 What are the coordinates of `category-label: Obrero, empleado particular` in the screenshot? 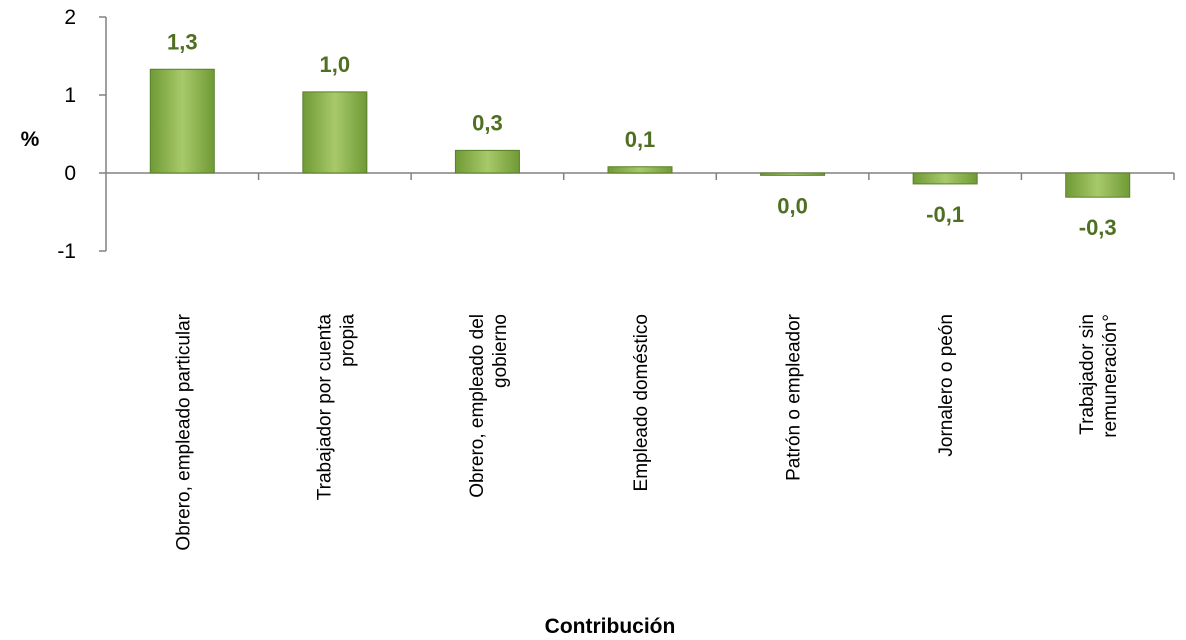 It's located at (183, 431).